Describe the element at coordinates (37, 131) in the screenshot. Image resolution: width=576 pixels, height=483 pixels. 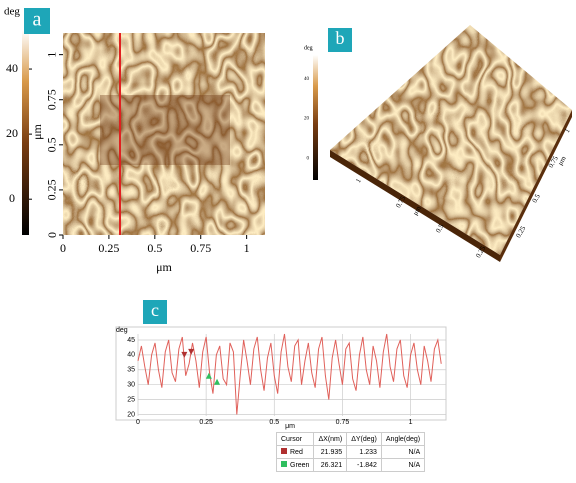
I see `y-axis-label: μm` at that location.